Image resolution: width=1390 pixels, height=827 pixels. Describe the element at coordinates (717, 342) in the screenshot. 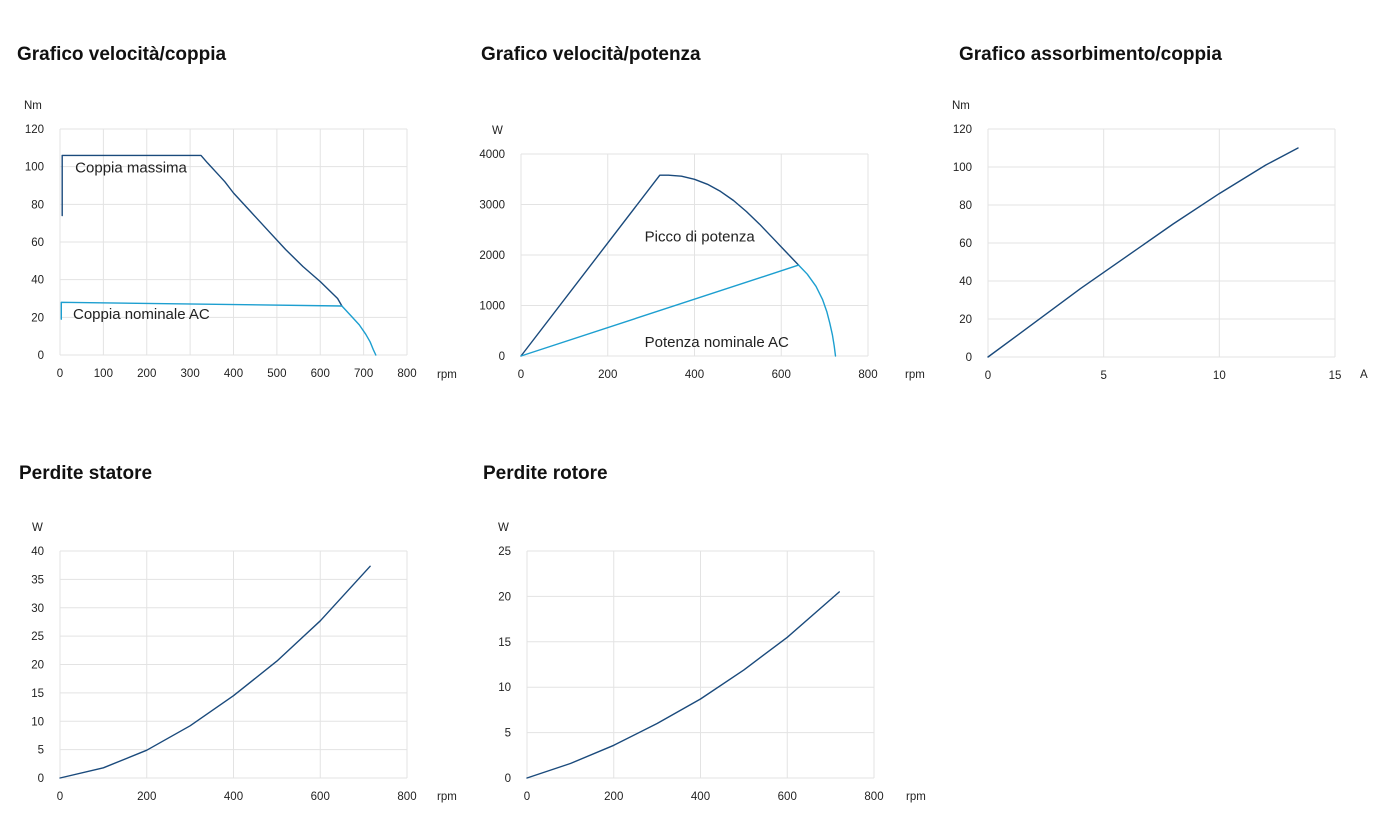

I see `annotation-potenza-nominale-ac: Potenza nominale AC` at that location.